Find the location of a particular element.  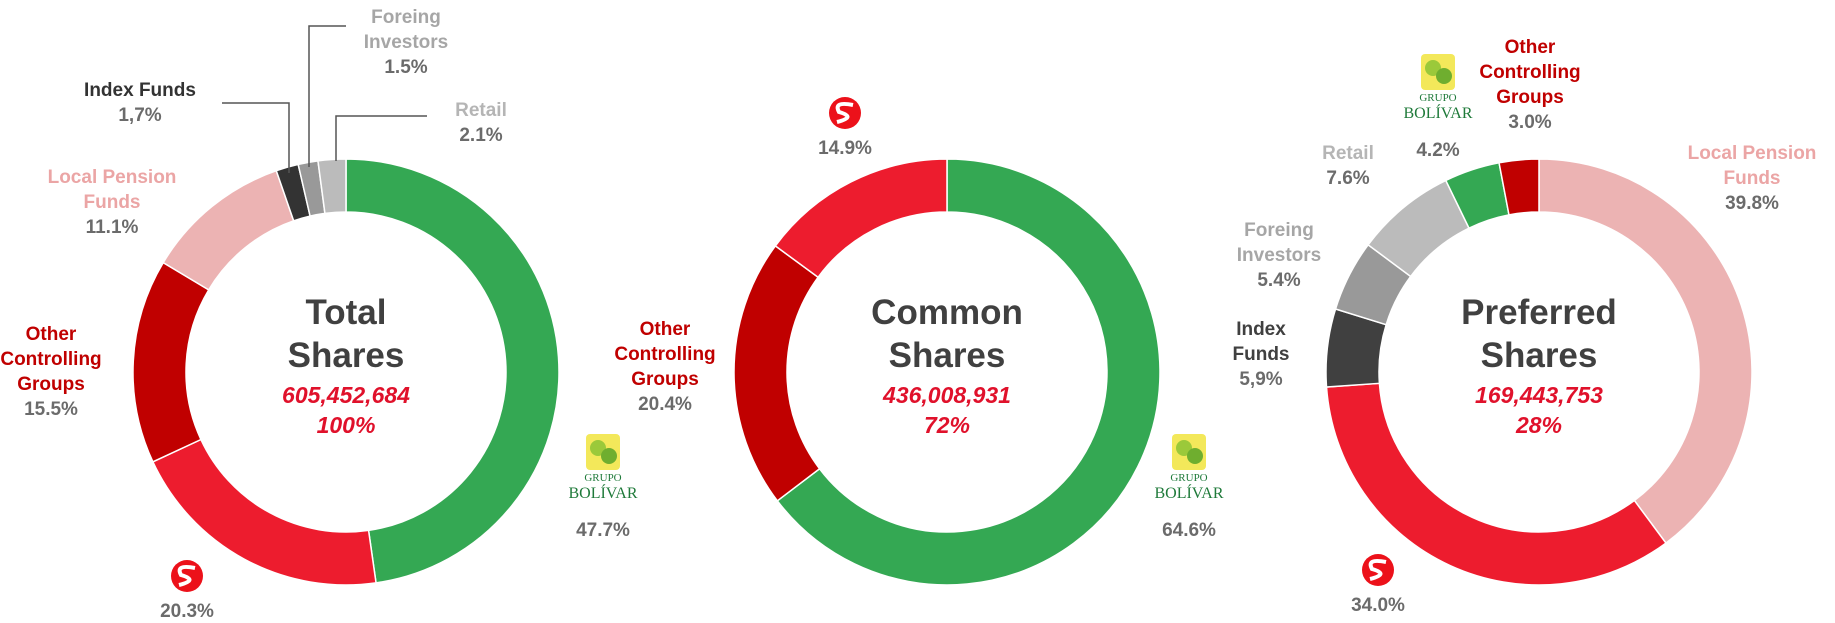

center-annotation: 436,008,931 is located at coordinates (946, 395).